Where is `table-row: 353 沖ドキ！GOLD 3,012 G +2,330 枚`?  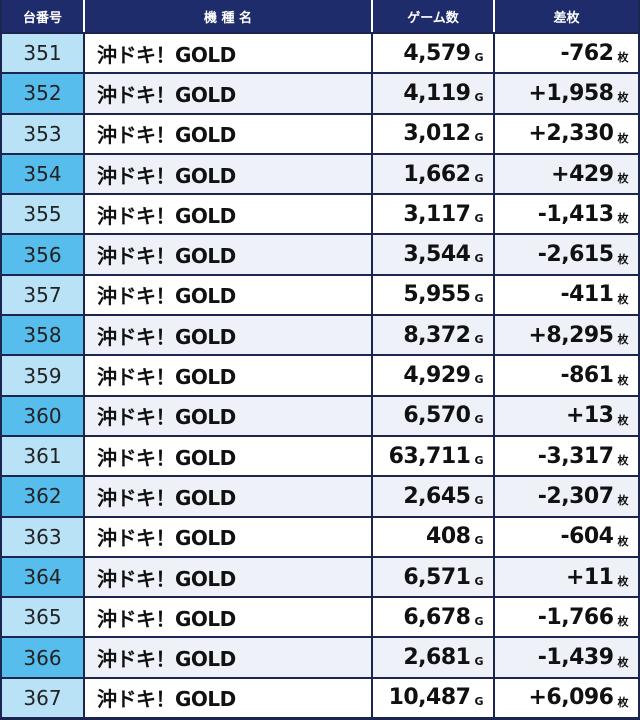
table-row: 353 沖ドキ！GOLD 3,012 G +2,330 枚 is located at coordinates (320, 132).